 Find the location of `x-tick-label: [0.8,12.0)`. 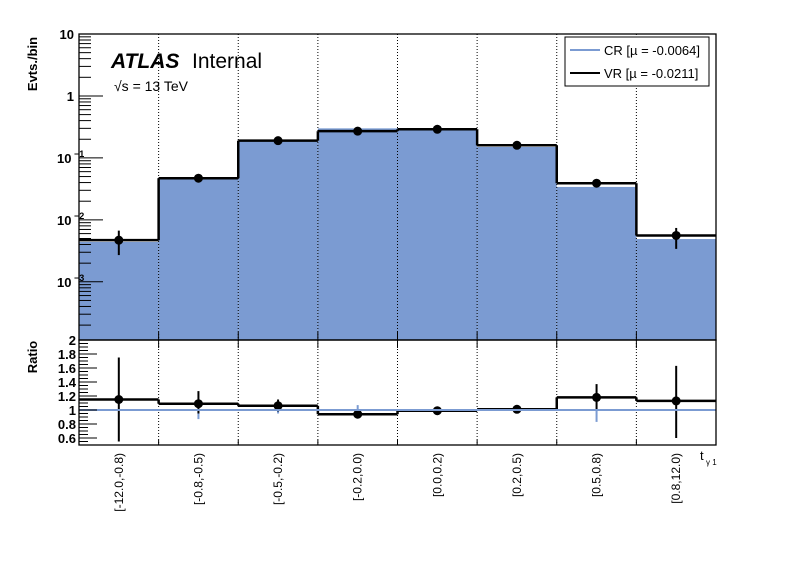

x-tick-label: [0.8,12.0) is located at coordinates (676, 478).